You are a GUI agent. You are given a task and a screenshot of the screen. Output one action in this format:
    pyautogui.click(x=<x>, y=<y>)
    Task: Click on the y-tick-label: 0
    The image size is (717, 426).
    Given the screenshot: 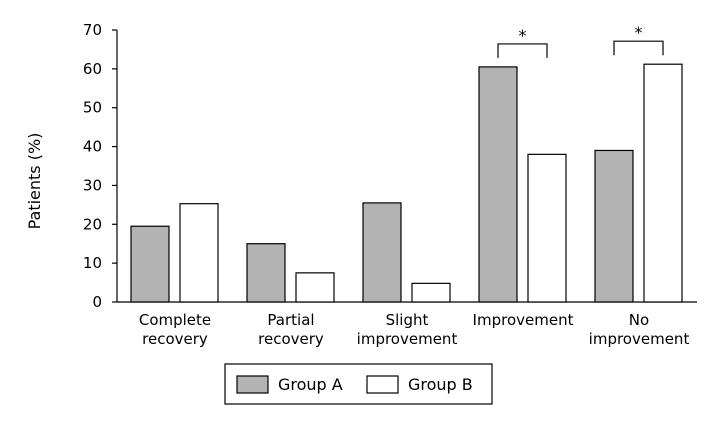 What is the action you would take?
    pyautogui.click(x=97, y=302)
    